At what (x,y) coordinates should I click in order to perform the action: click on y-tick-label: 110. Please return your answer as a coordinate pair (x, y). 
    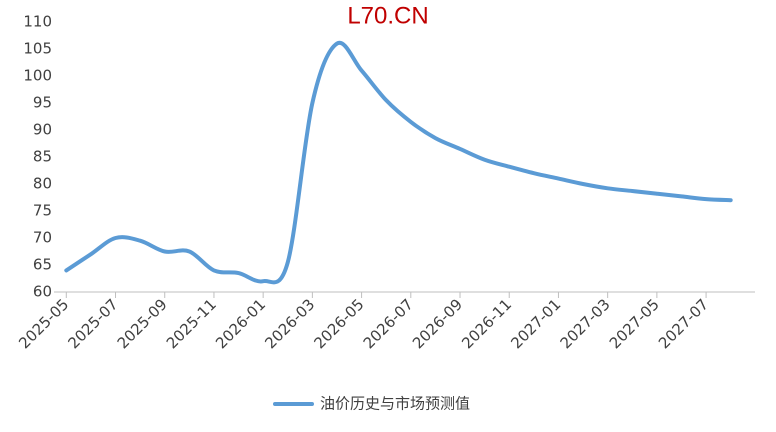
    Looking at the image, I should click on (37, 22).